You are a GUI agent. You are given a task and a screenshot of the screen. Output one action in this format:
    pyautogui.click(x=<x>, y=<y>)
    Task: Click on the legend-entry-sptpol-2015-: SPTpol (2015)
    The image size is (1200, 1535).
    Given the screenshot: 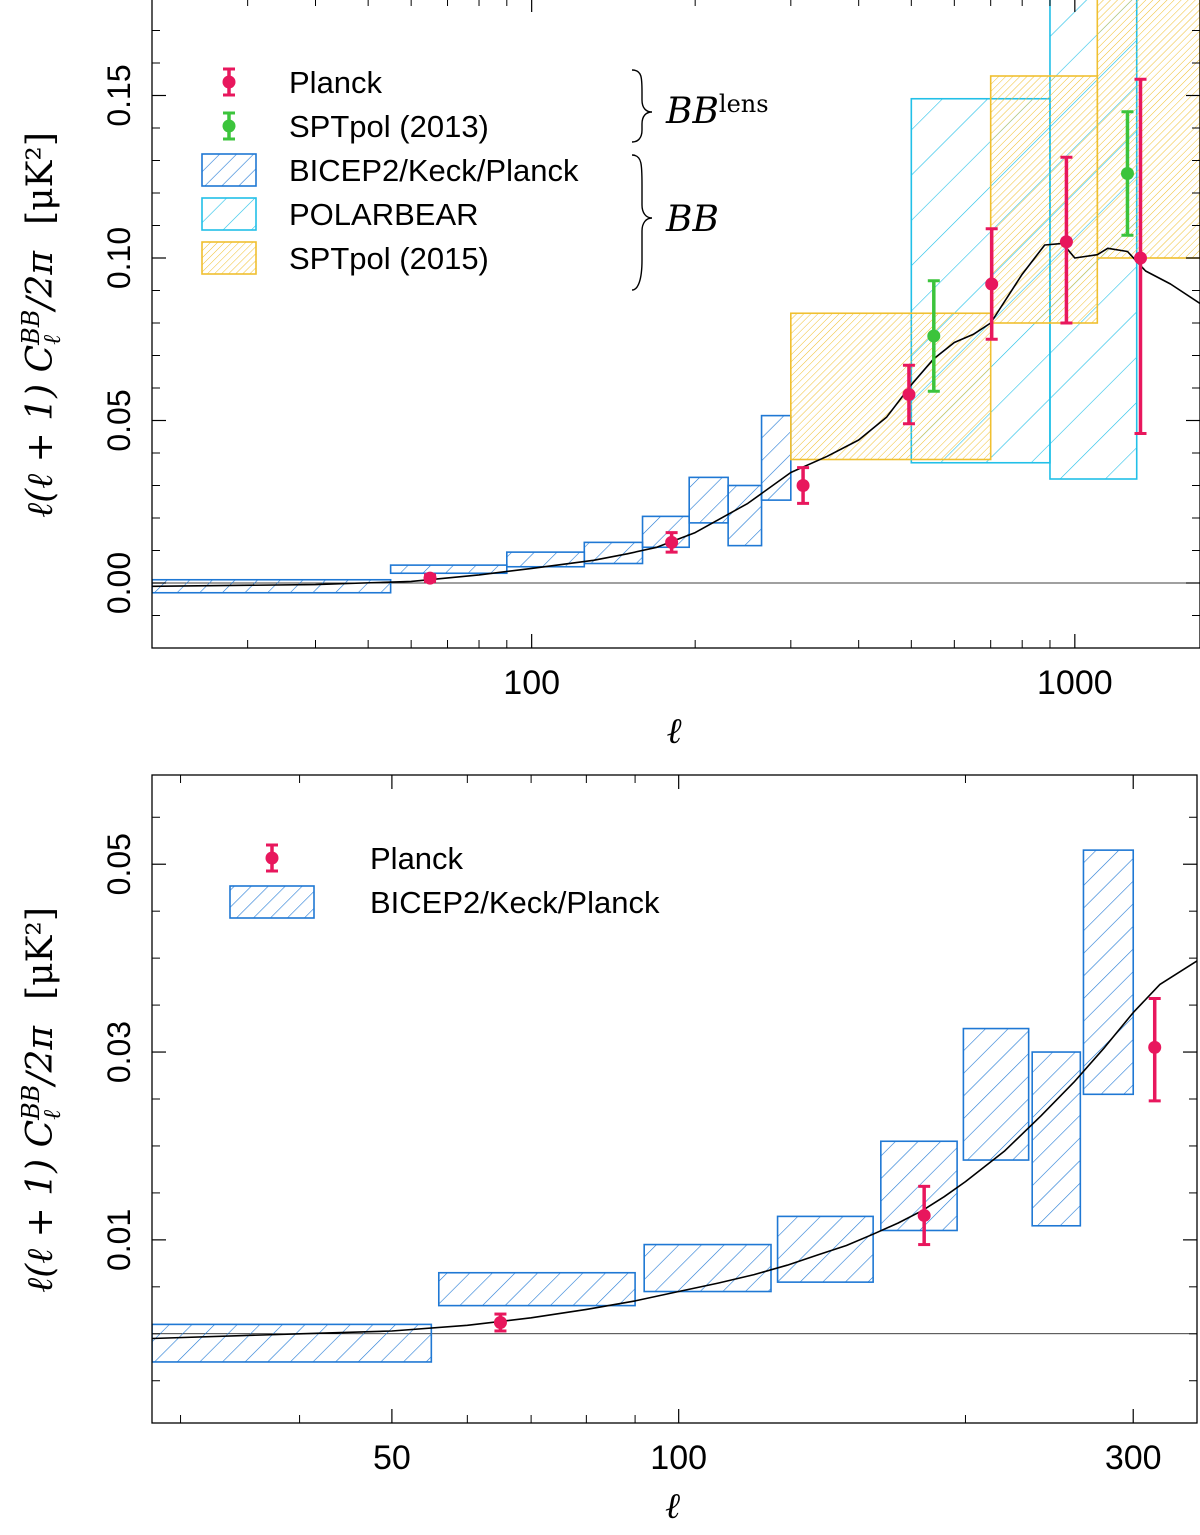 What is the action you would take?
    pyautogui.click(x=345, y=258)
    